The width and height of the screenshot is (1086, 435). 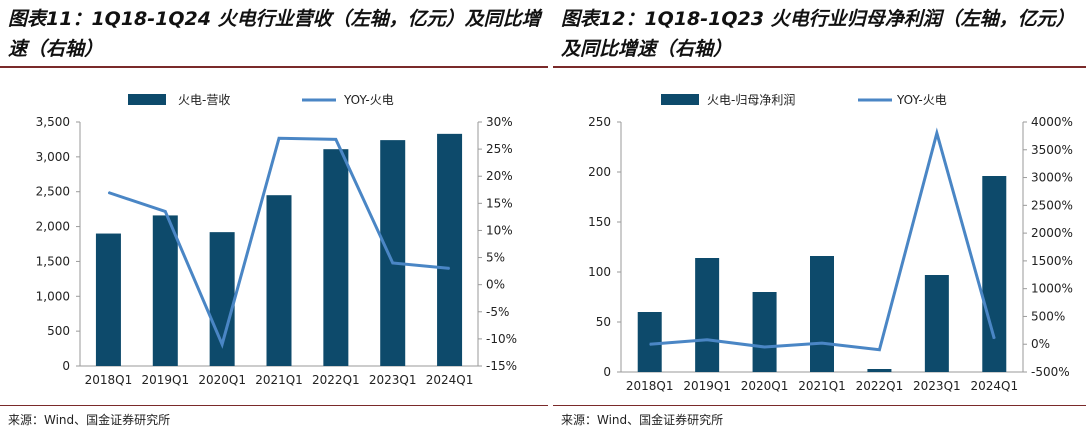 I want to click on right-axis-tick-label: 4000%, so click(x=1052, y=122).